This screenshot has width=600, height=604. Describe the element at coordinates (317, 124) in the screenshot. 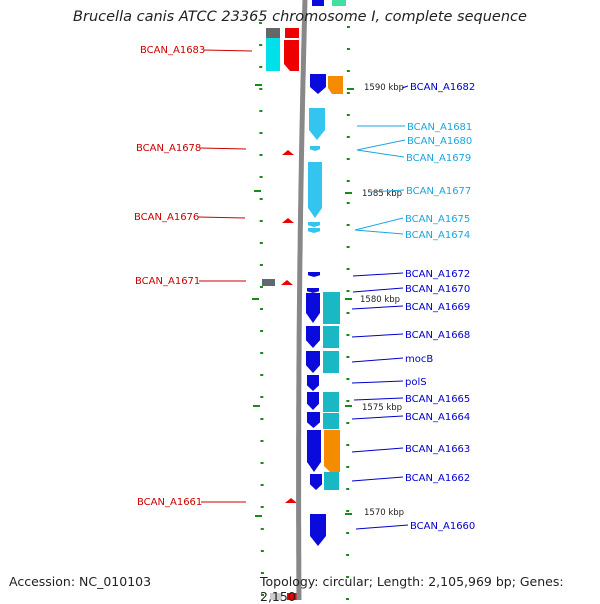

I see `gene-bcan-a1681` at that location.